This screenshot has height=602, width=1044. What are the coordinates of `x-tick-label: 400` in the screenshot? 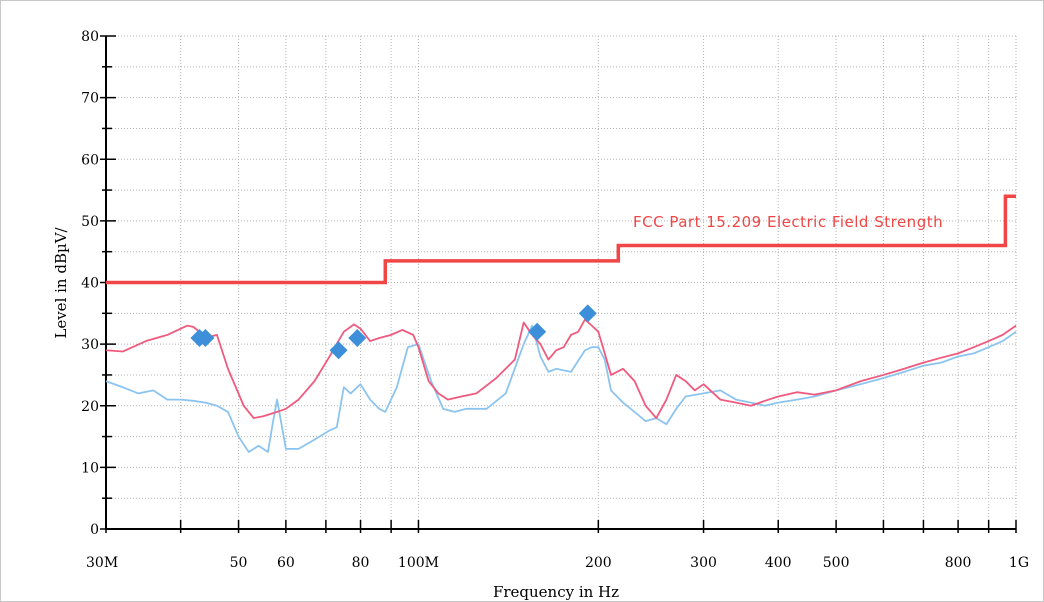 It's located at (778, 563).